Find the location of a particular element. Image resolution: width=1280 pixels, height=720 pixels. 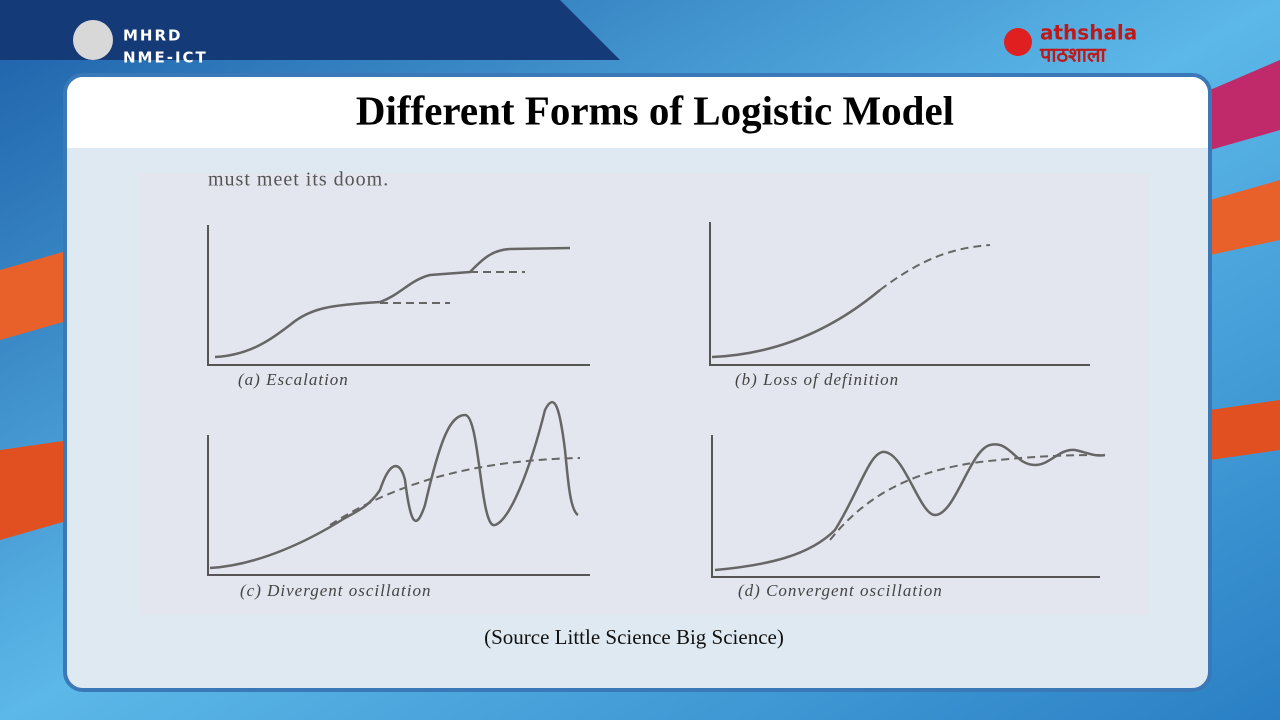

panel-caption: (d) Convergent oscillation is located at coordinates (840, 590).